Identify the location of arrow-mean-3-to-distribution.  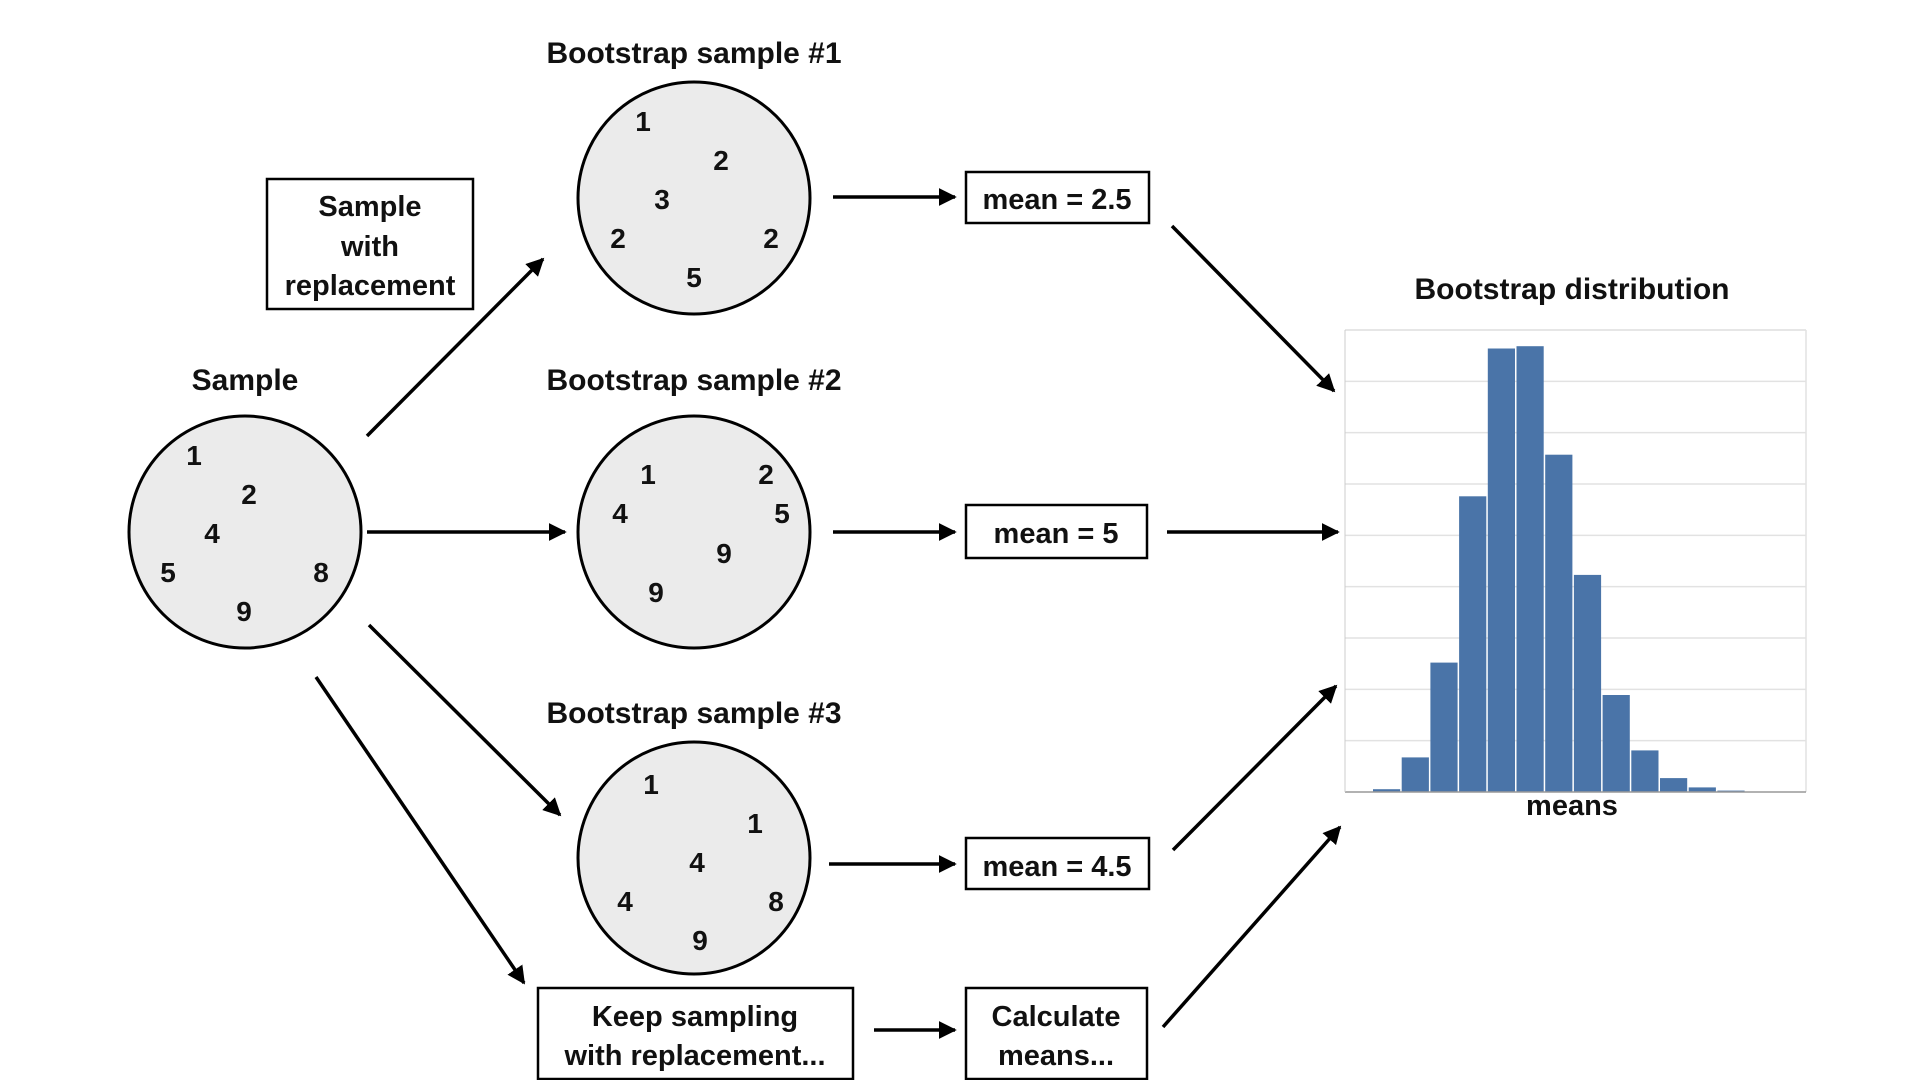
(1254, 768).